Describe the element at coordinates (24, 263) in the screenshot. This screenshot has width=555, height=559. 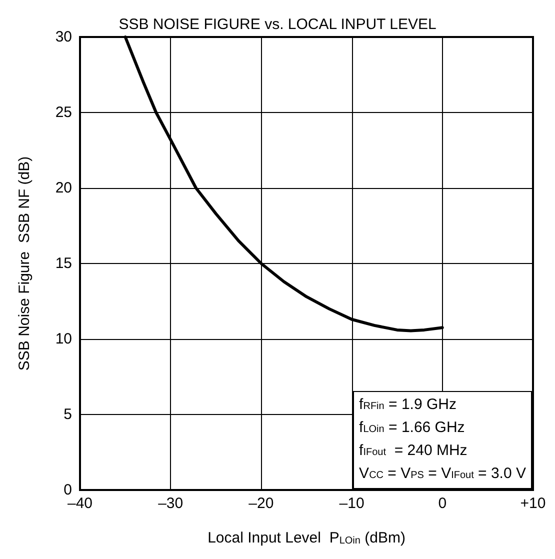
I see `y-axis-title: SSB Noise Figure SSB NF (dB)` at that location.